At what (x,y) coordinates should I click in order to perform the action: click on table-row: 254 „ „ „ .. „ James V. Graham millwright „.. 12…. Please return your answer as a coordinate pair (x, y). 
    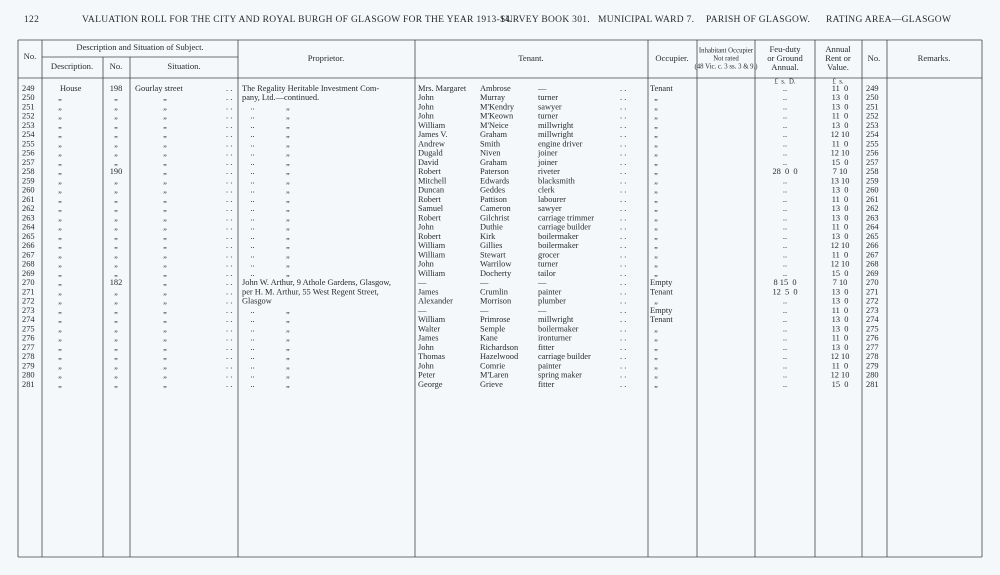
    Looking at the image, I should click on (450, 134).